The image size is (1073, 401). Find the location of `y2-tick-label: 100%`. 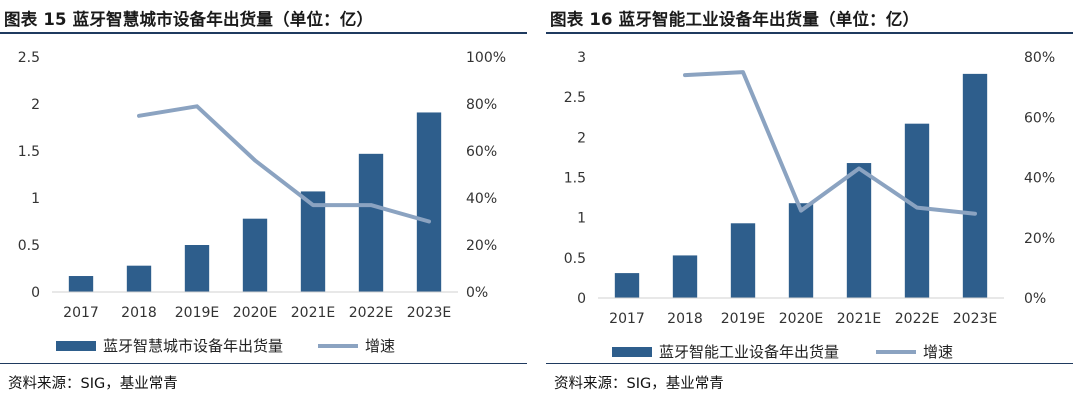

y2-tick-label: 100% is located at coordinates (486, 58).